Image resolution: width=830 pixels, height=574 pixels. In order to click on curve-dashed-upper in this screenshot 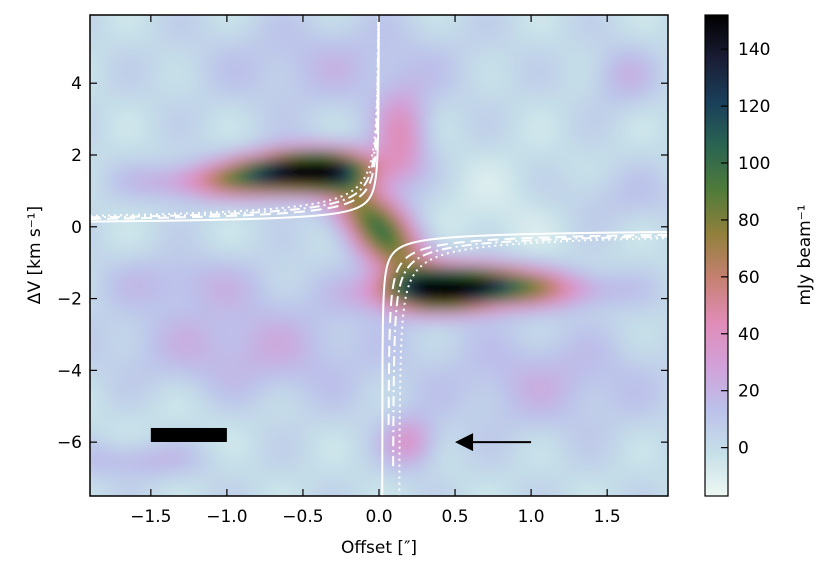, I will do `click(235, 117)`.